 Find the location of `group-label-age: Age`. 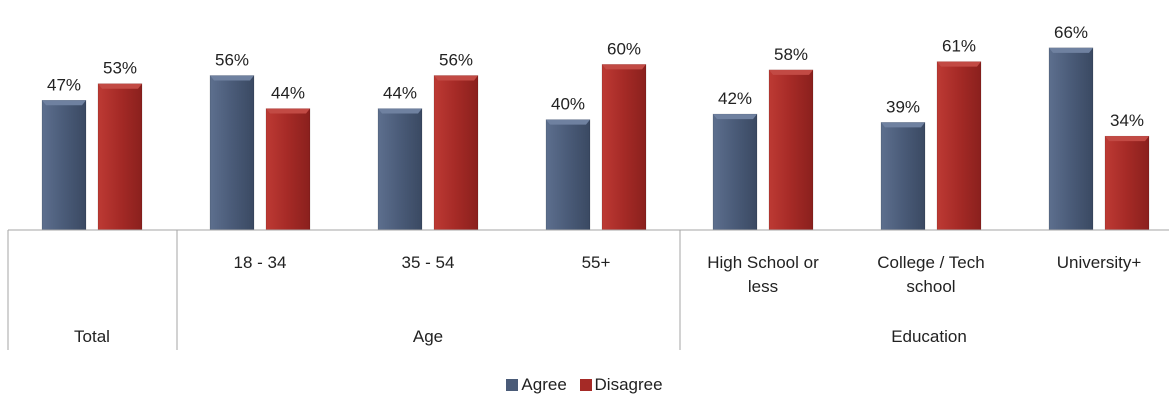

group-label-age: Age is located at coordinates (428, 336).